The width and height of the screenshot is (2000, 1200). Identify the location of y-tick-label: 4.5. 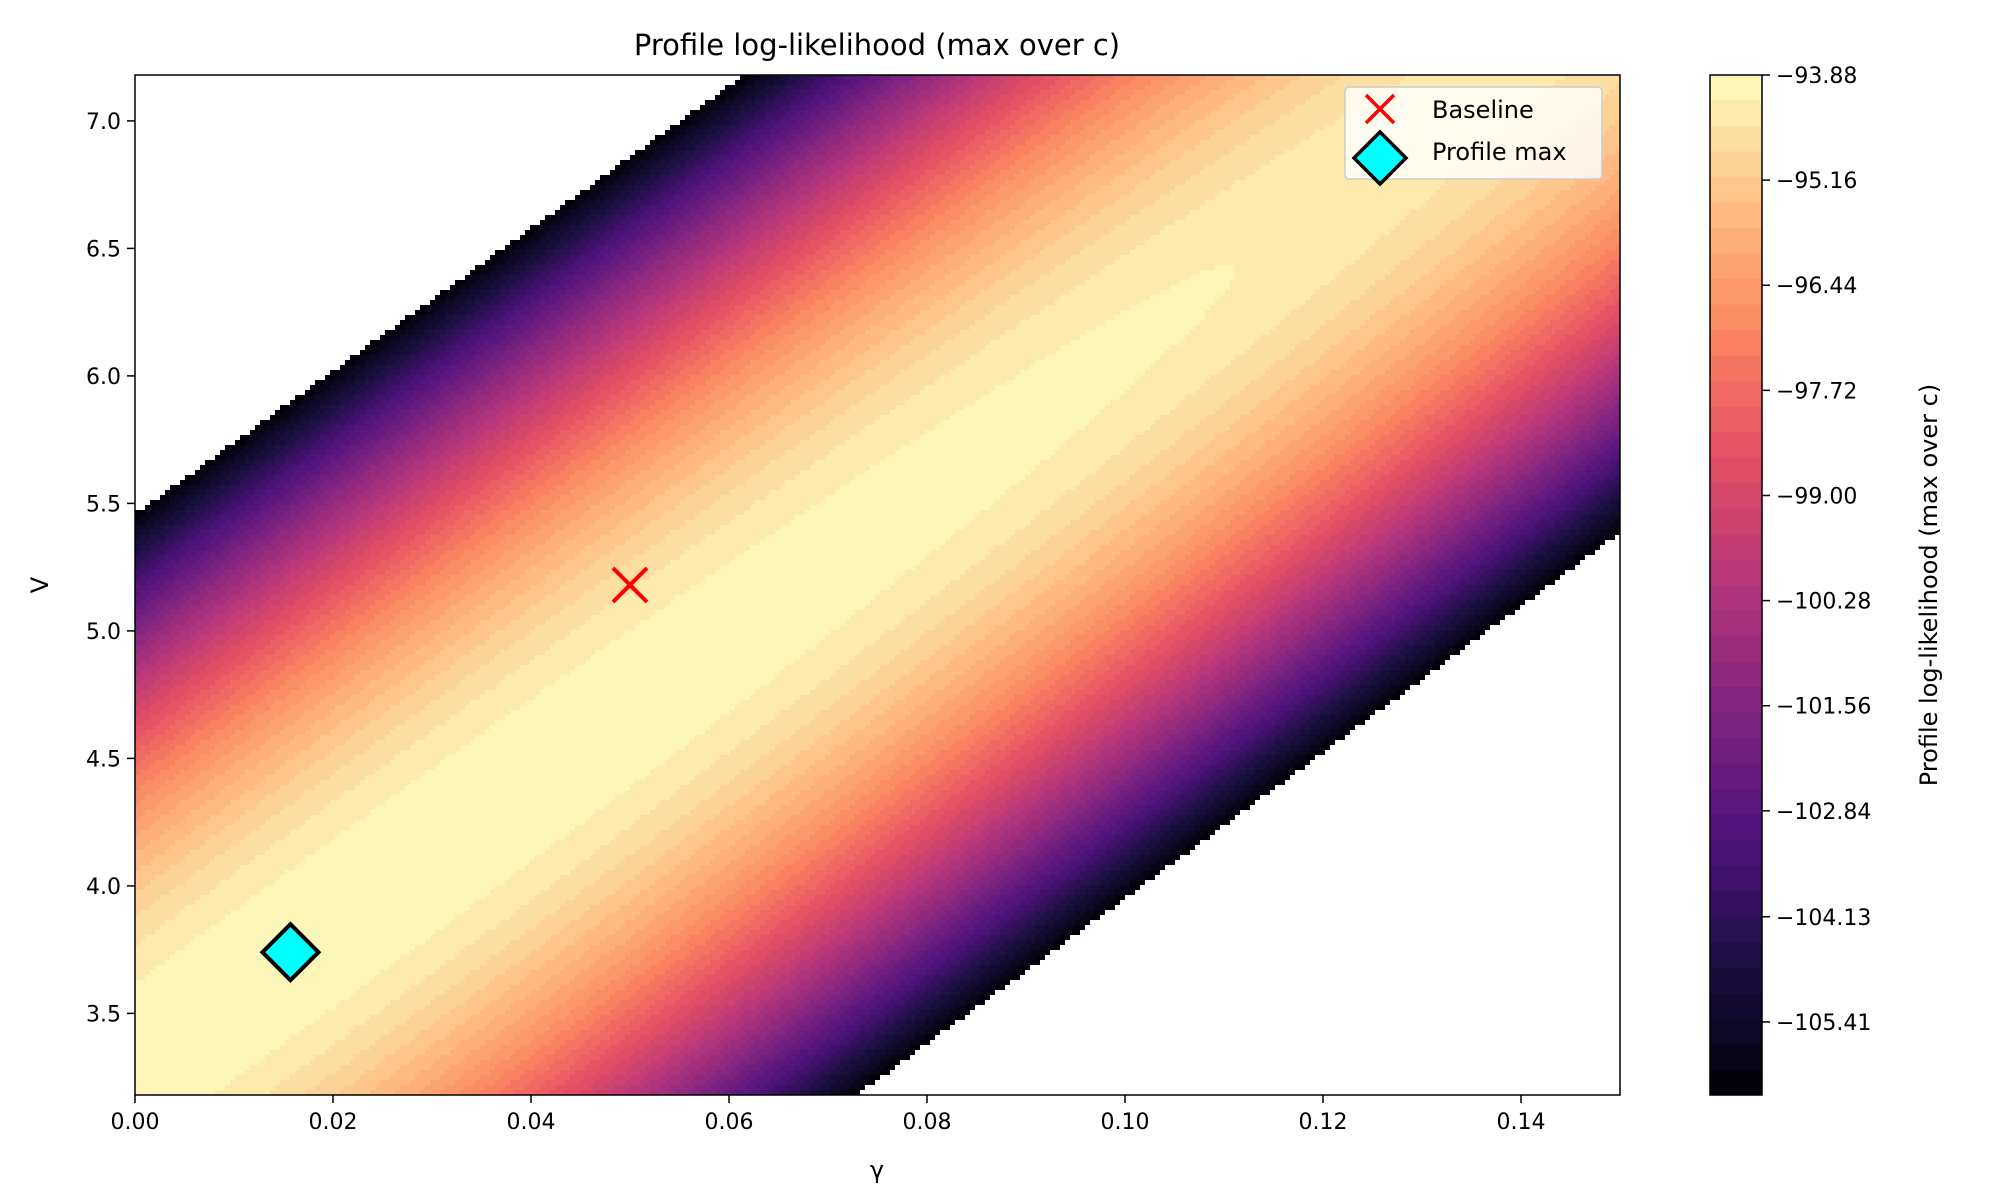
(103, 759).